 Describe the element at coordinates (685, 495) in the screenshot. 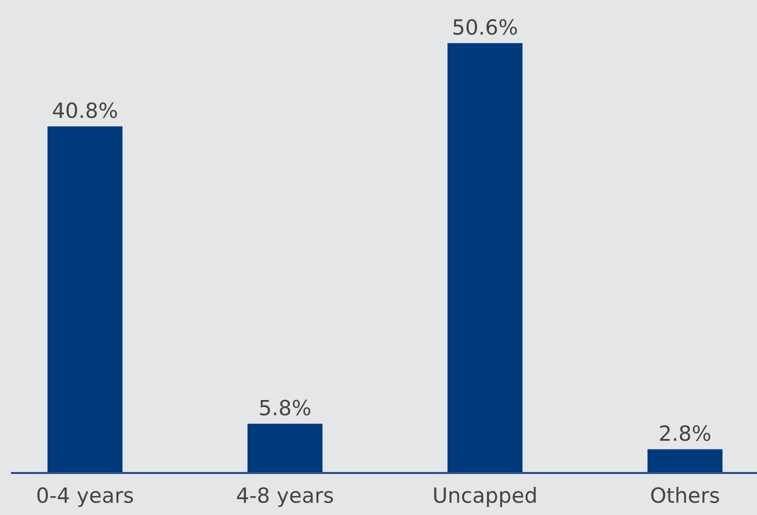

I see `x-tick-label: Others` at that location.